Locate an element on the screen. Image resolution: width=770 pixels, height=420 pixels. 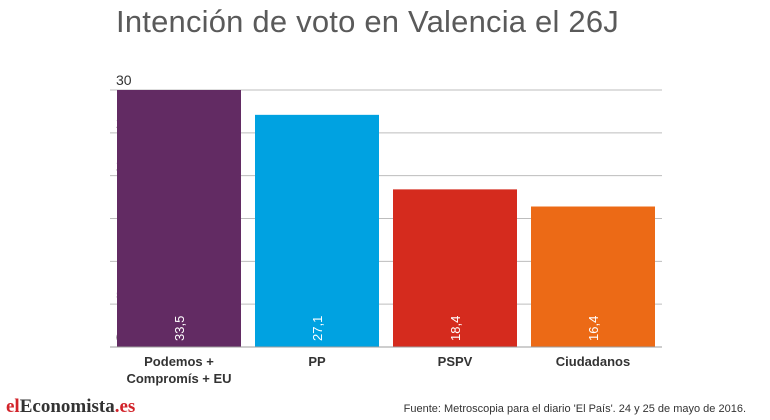
x-tick-label: Ciudadanos is located at coordinates (593, 361).